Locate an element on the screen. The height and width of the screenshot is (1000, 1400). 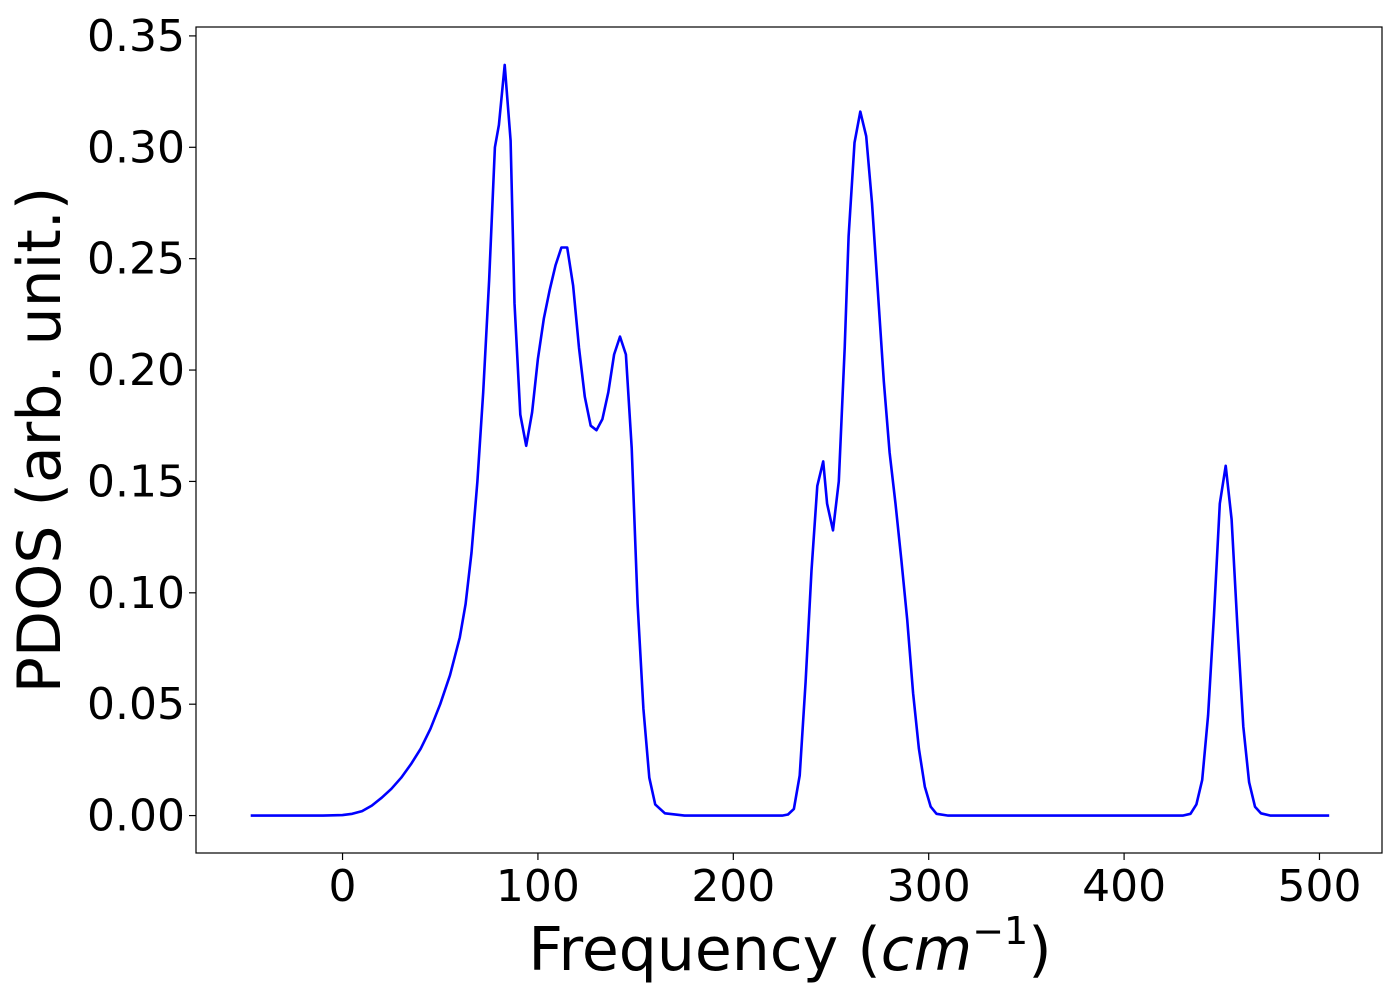
y-tick-label: 0.10 is located at coordinates (136, 593).